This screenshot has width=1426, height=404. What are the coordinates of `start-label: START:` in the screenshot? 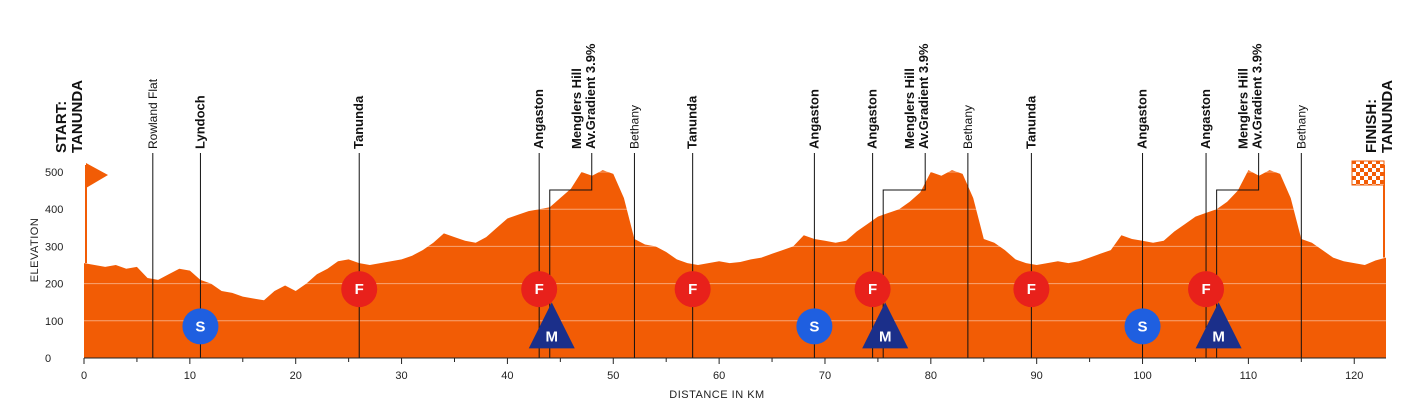 It's located at (61, 127).